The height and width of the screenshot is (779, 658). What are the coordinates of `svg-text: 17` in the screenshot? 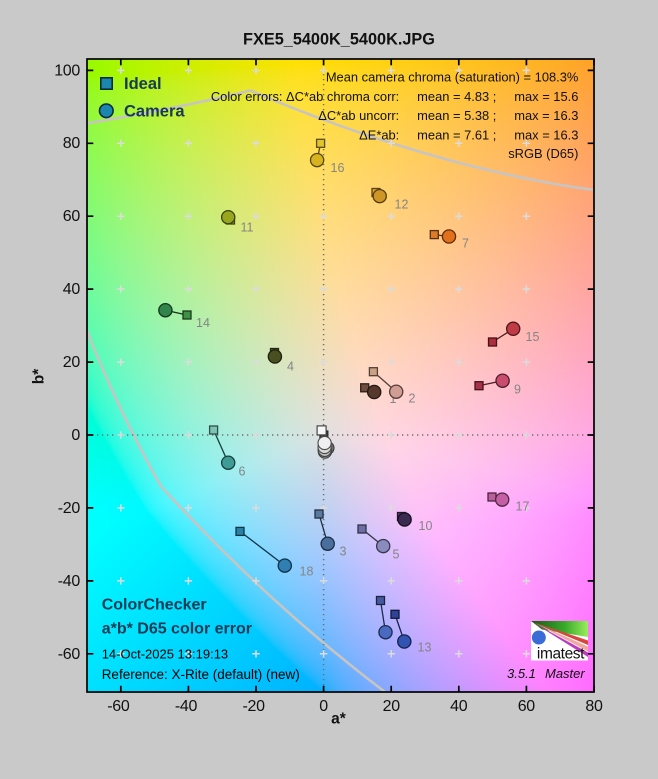 It's located at (523, 507).